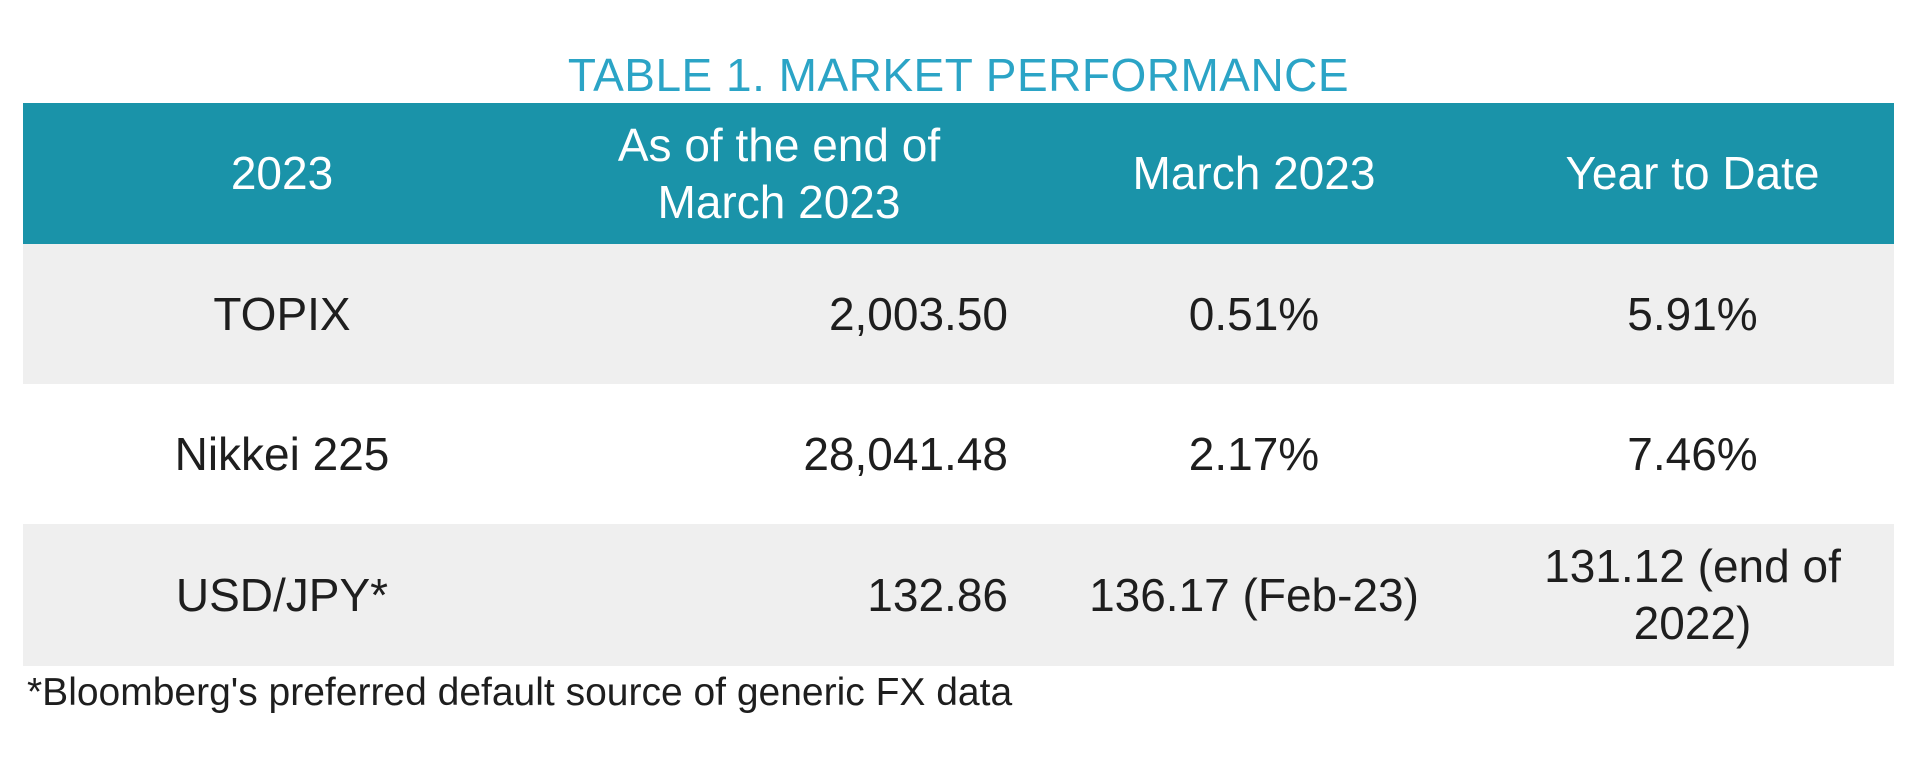 The width and height of the screenshot is (1920, 783). I want to click on value-year-to-date: 7.46%, so click(1692, 453).